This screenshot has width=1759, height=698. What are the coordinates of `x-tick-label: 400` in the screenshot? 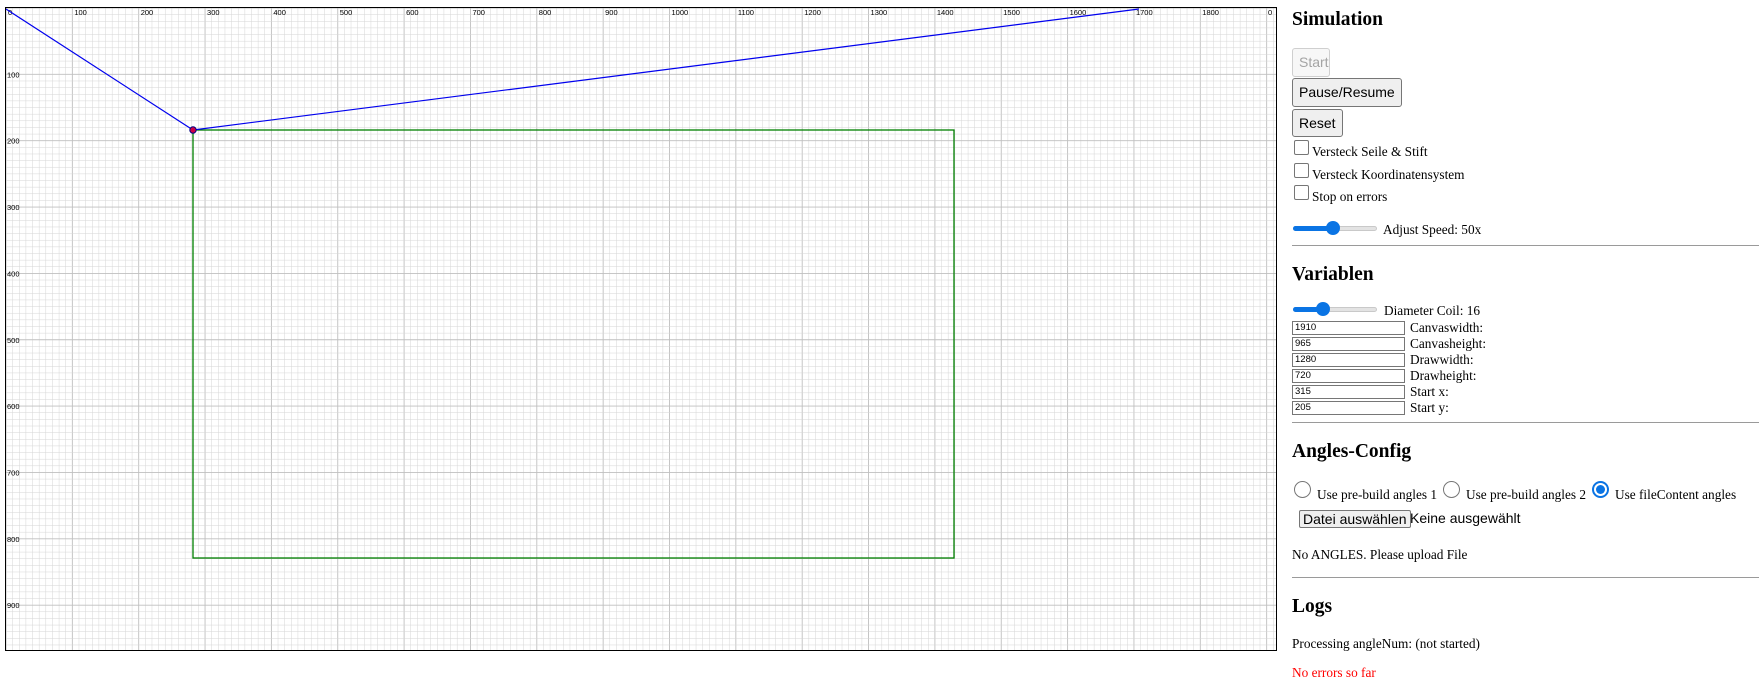 It's located at (279, 12).